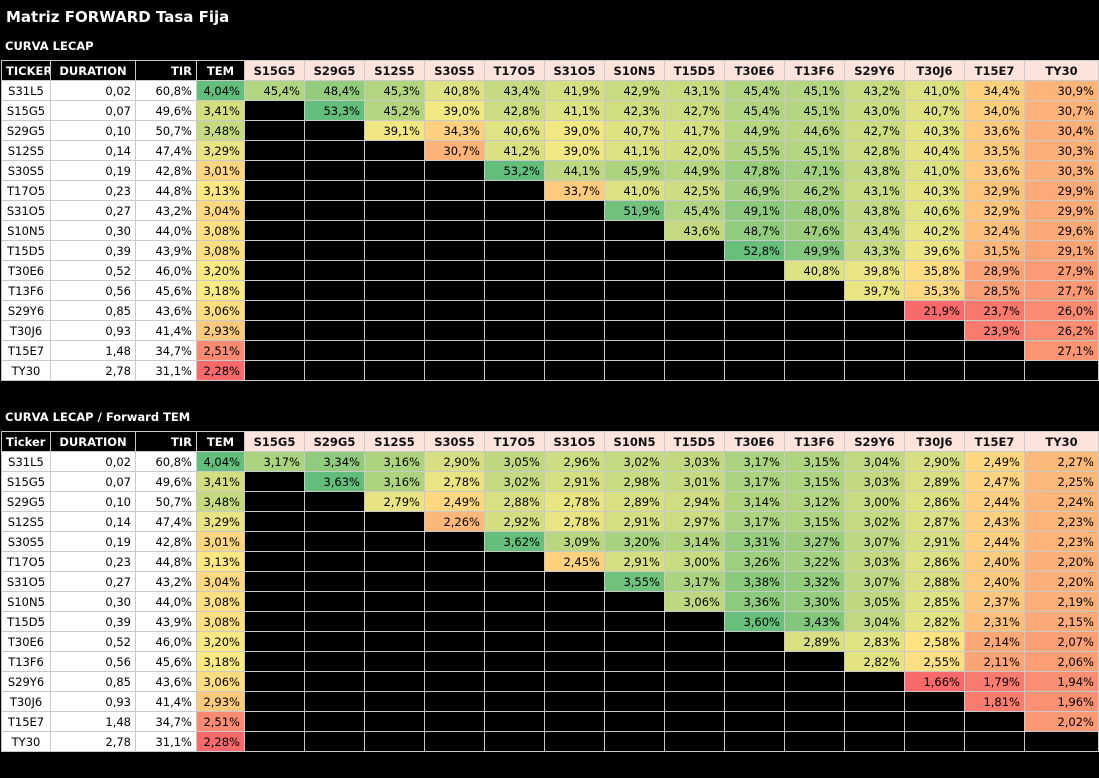 The height and width of the screenshot is (778, 1099). What do you see at coordinates (220, 150) in the screenshot?
I see `tem-cell: 3,29%` at bounding box center [220, 150].